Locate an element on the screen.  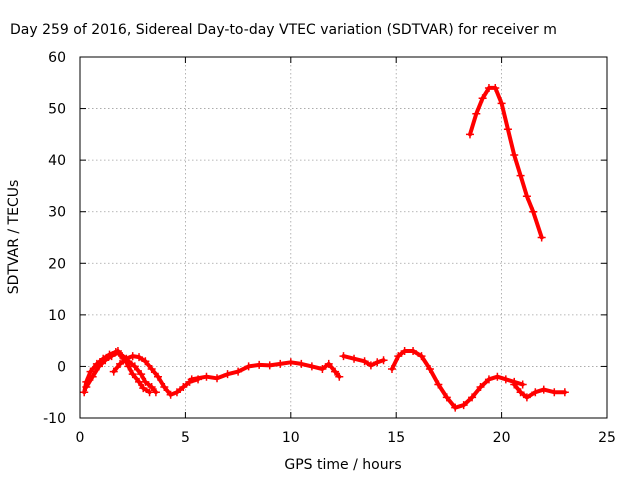
x-axis-label: GPS time / hours is located at coordinates (342, 465).